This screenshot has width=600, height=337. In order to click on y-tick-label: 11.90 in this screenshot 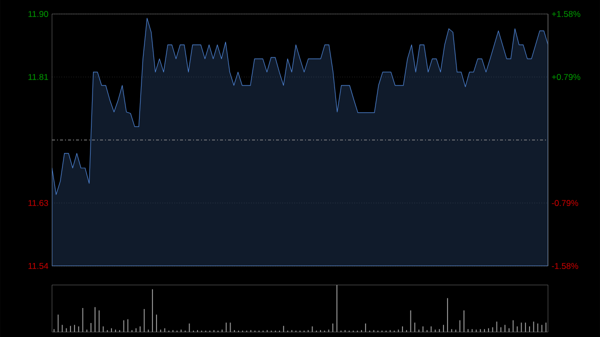, I will do `click(38, 13)`.